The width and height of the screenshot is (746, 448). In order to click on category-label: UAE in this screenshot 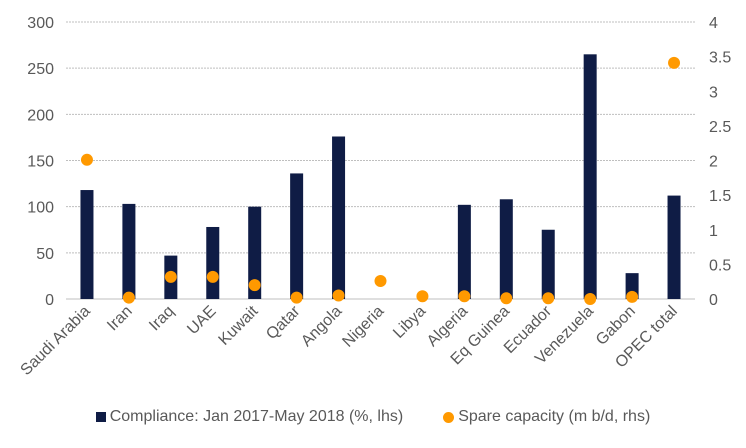, I will do `click(201, 320)`.